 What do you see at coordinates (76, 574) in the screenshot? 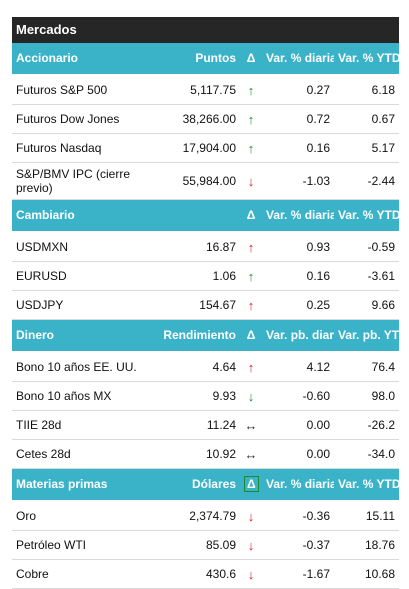
I see `instrument-name: Cobre` at bounding box center [76, 574].